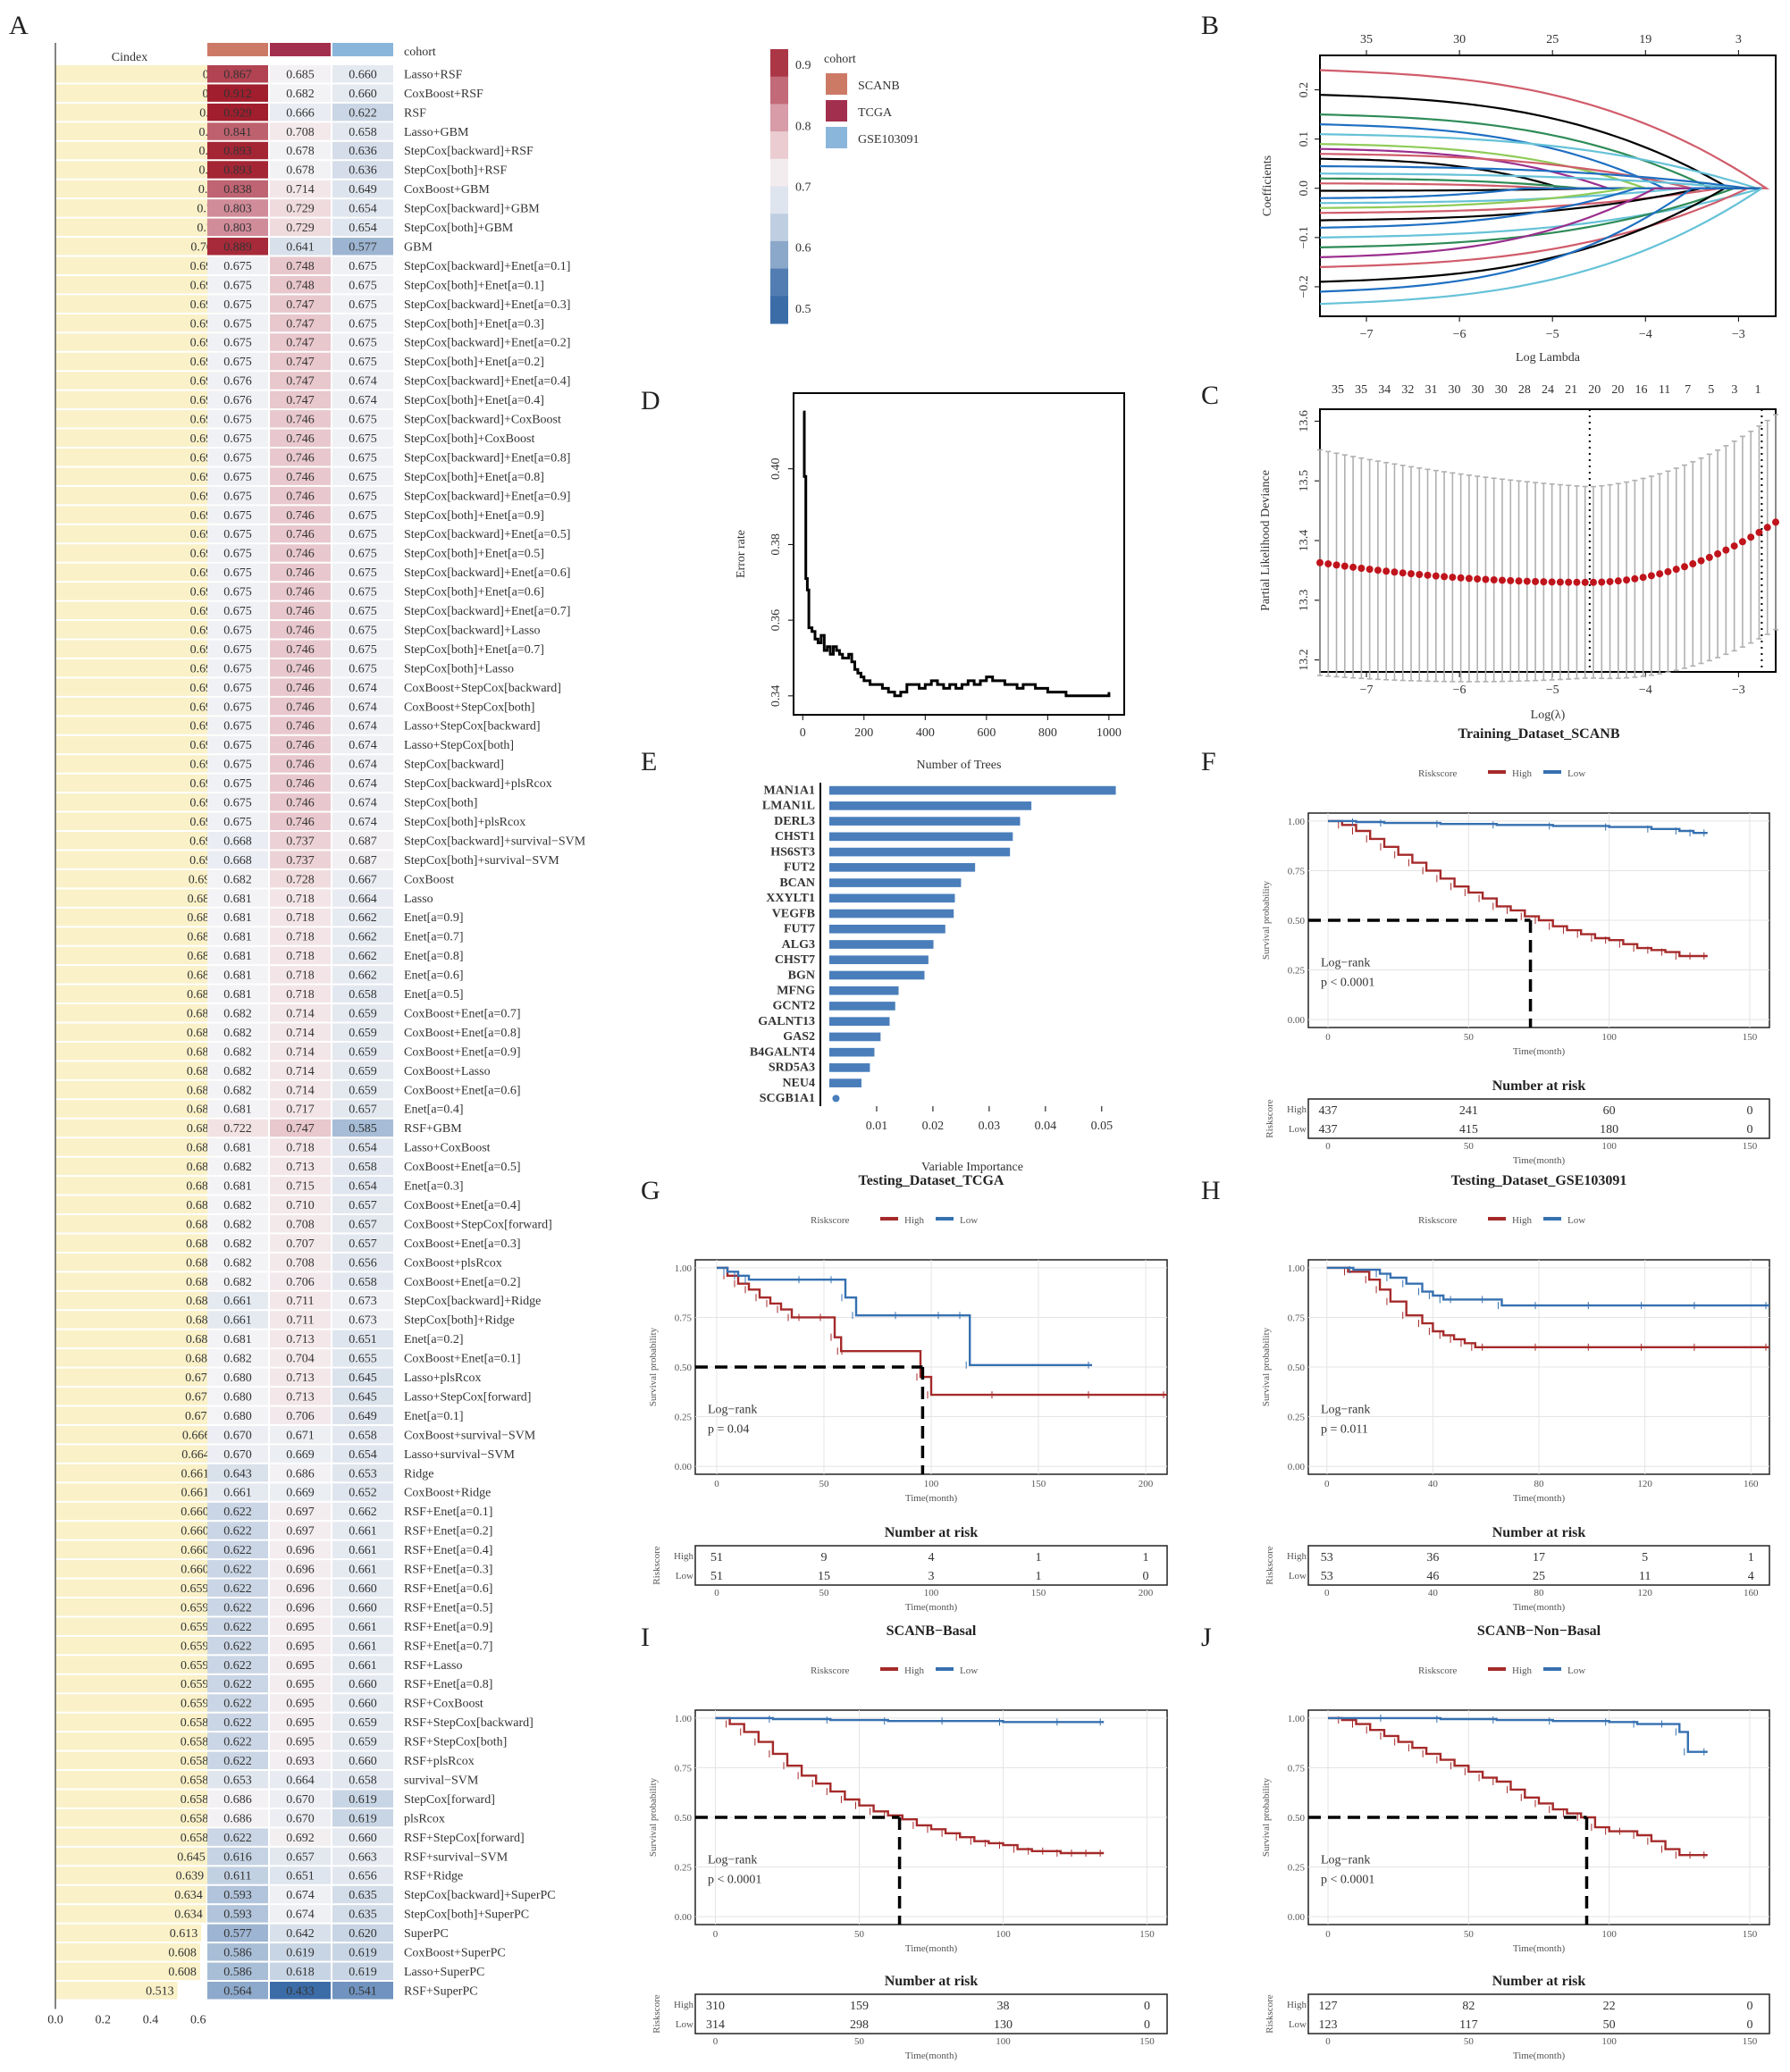  I want to click on panelF-risk-low: 437, so click(1328, 1130).